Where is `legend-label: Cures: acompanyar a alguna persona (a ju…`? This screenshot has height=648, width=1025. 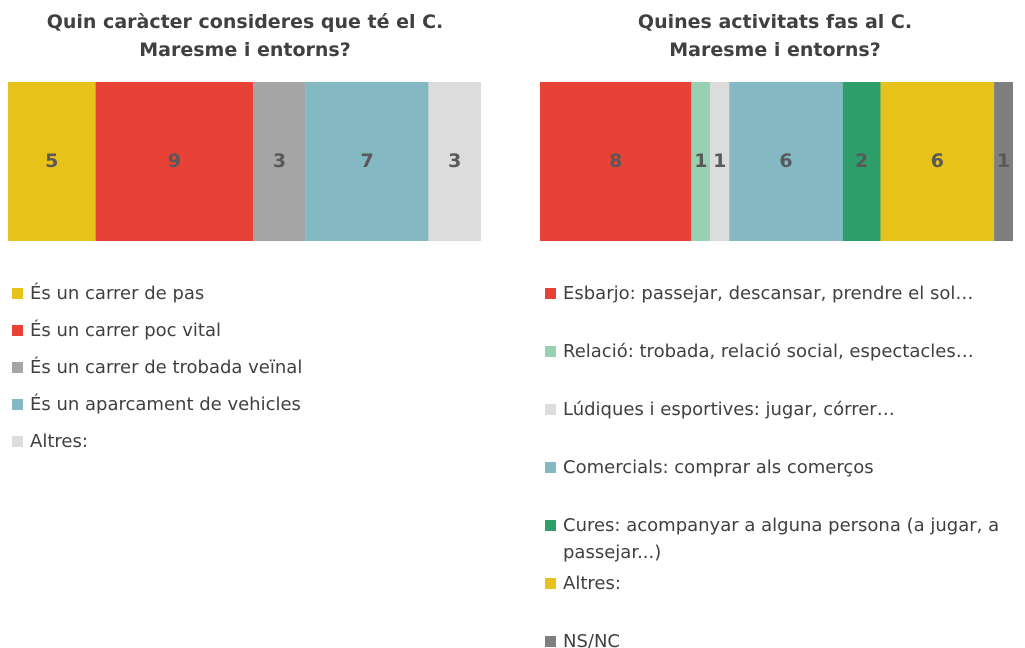
legend-label: Cures: acompanyar a alguna persona (a ju… is located at coordinates (781, 539).